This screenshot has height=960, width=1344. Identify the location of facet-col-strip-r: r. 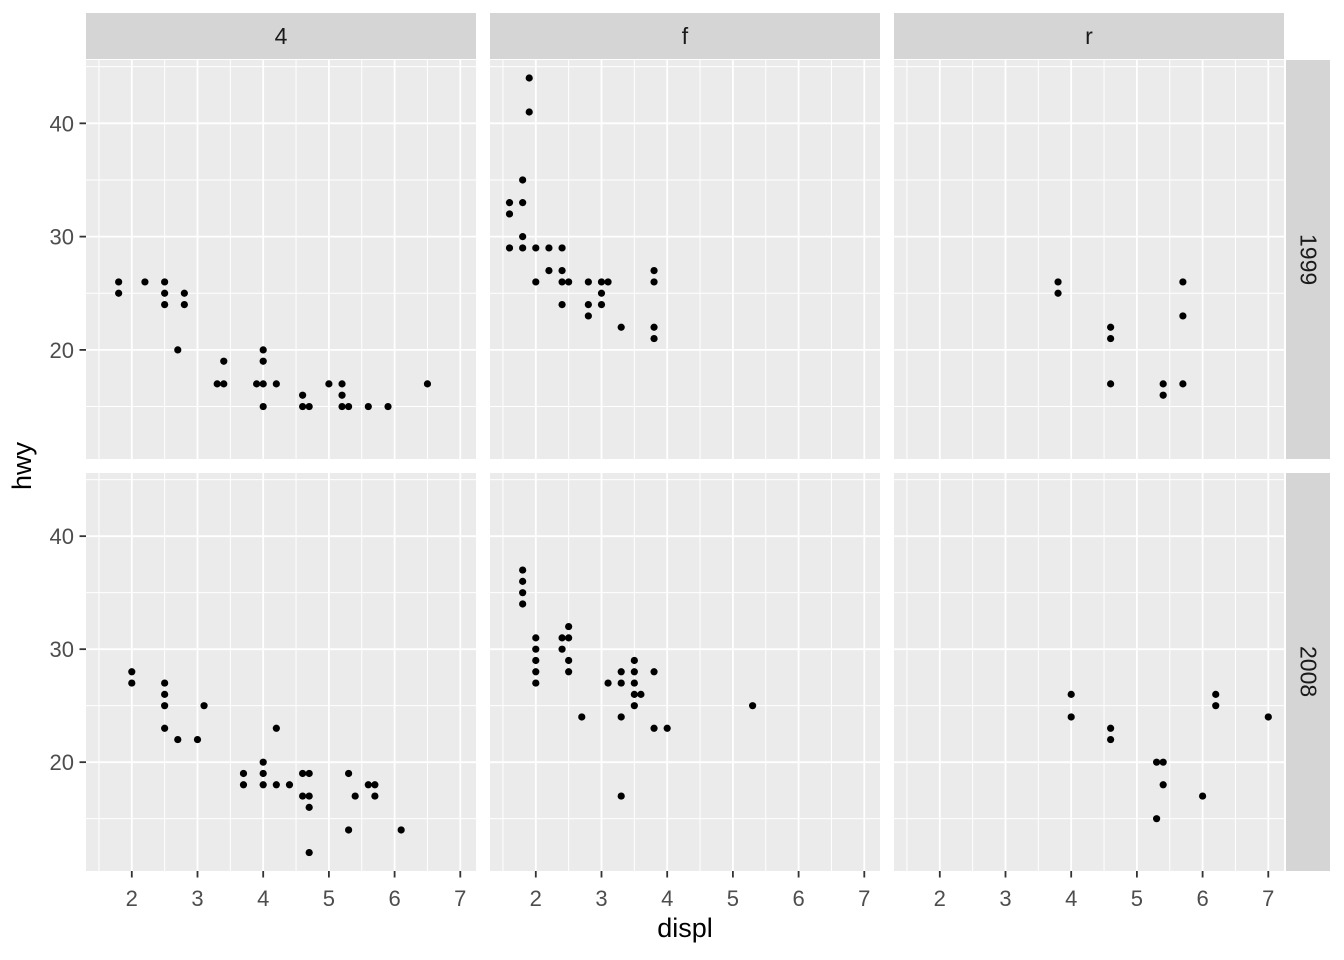
(1089, 36).